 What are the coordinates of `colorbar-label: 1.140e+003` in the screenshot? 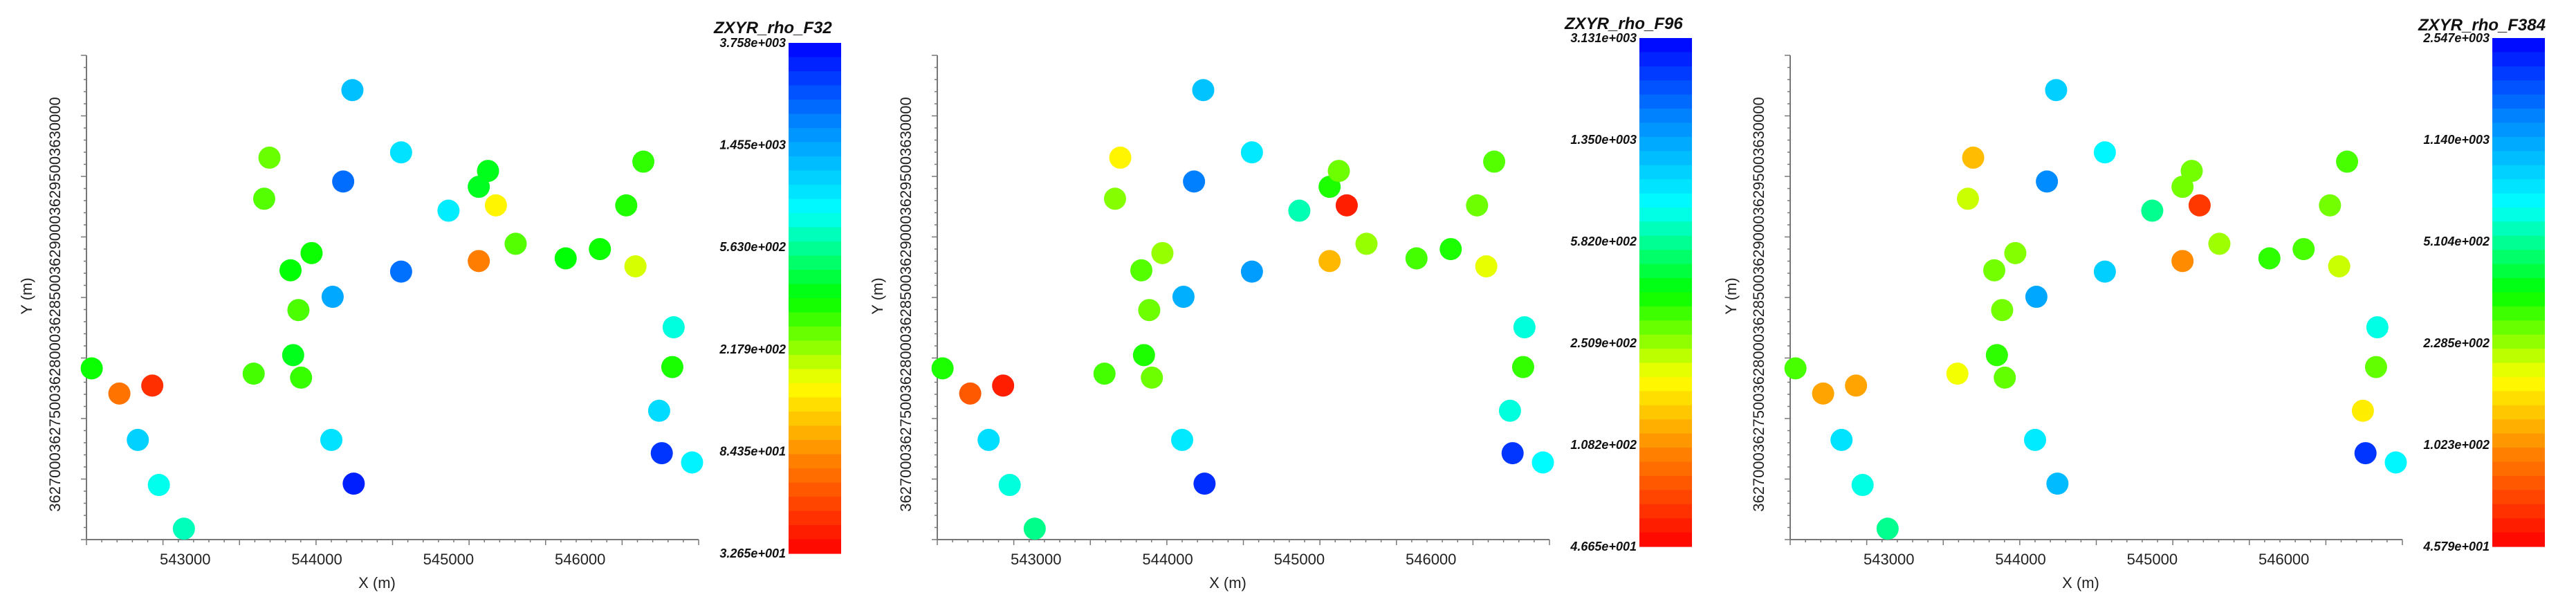 It's located at (2456, 140).